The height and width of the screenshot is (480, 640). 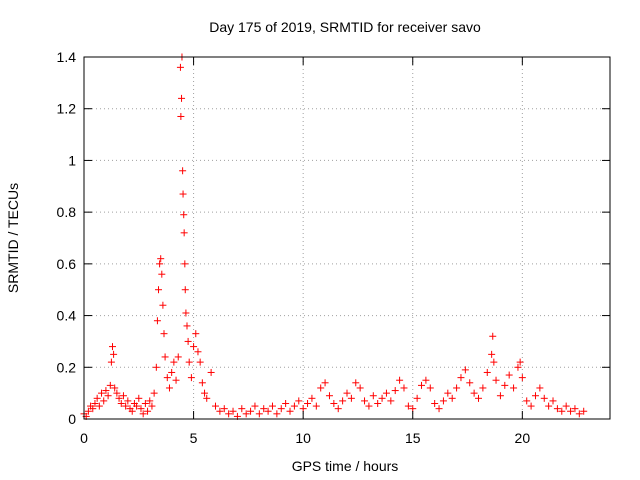 I want to click on y-tick-label: 1.4, so click(x=67, y=57).